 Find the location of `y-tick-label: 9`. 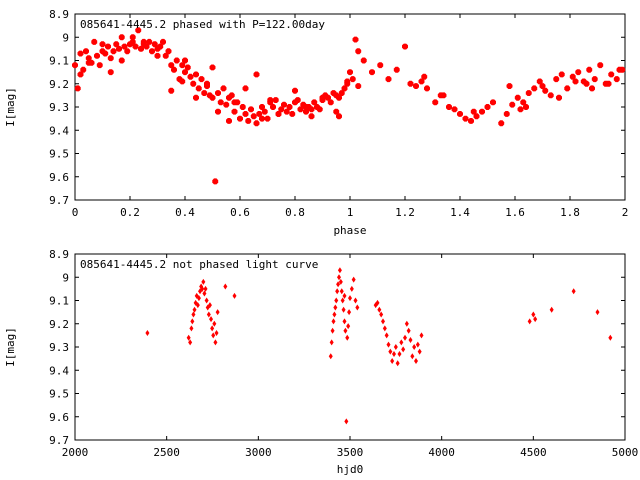

y-tick-label: 9 is located at coordinates (65, 37).